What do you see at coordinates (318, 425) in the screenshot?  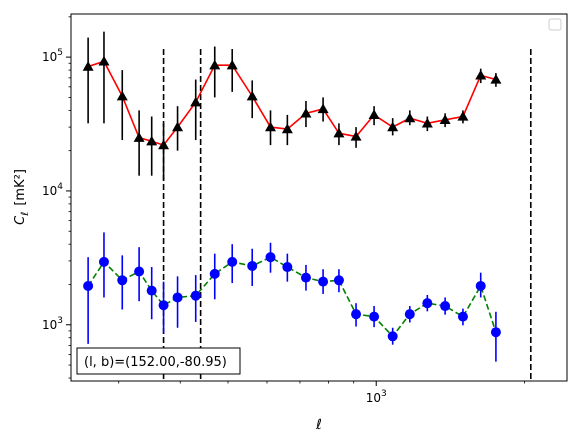 I see `x-axis-label: ℓ` at bounding box center [318, 425].